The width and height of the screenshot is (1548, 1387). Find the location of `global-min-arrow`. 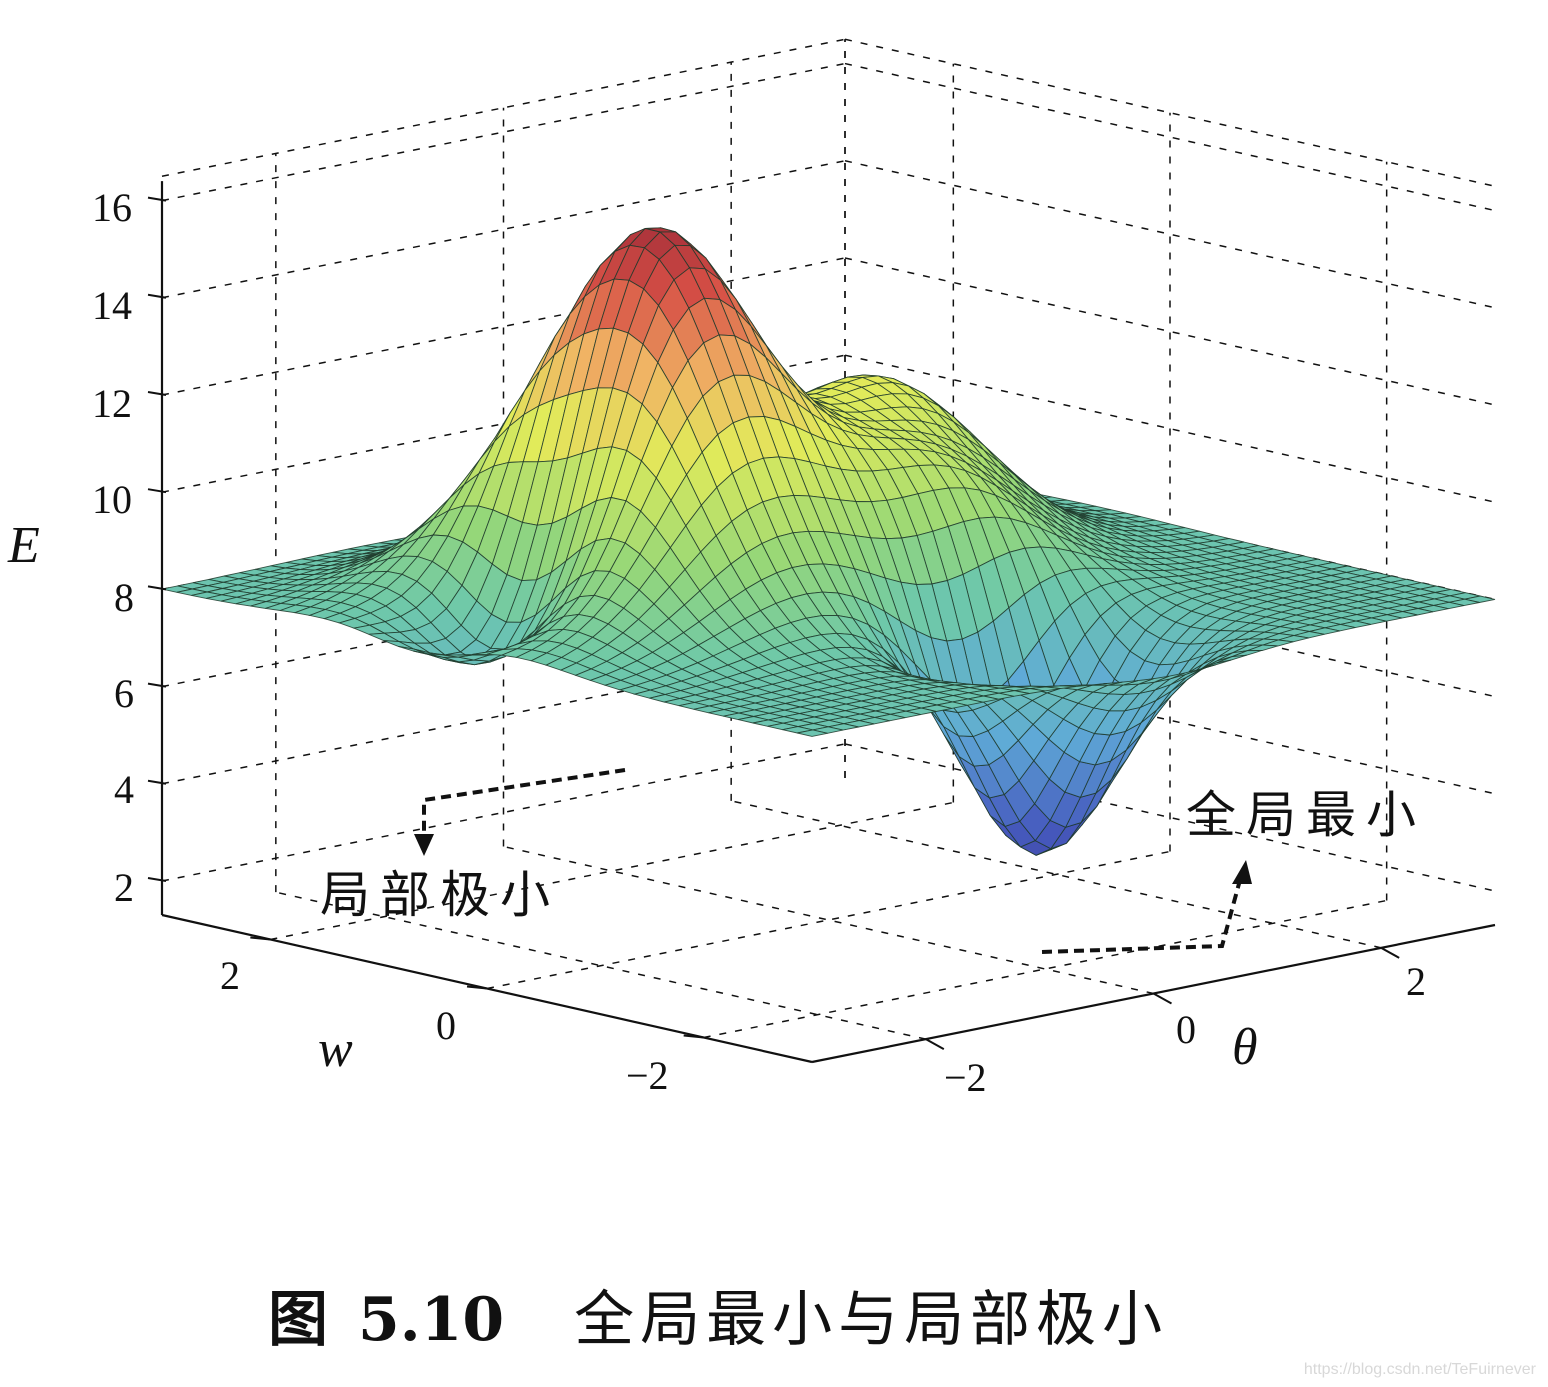

global-min-arrow is located at coordinates (1141, 916).